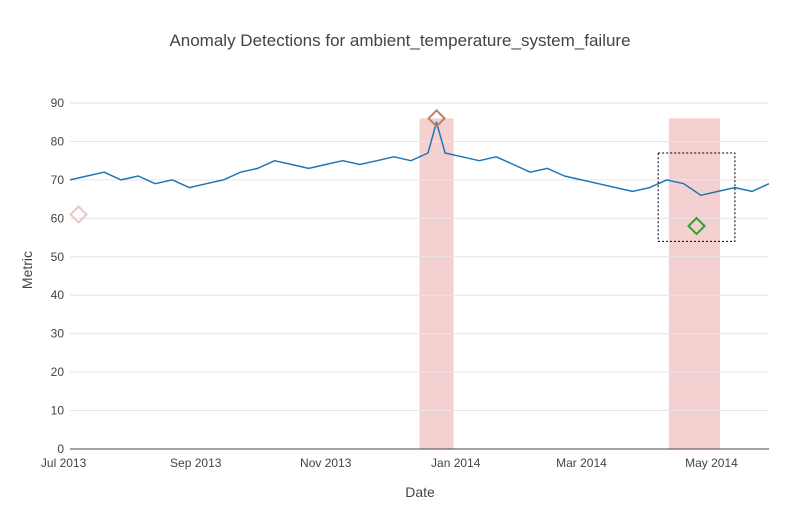 The width and height of the screenshot is (800, 506). Describe the element at coordinates (711, 463) in the screenshot. I see `x-tick-label: May 2014` at that location.